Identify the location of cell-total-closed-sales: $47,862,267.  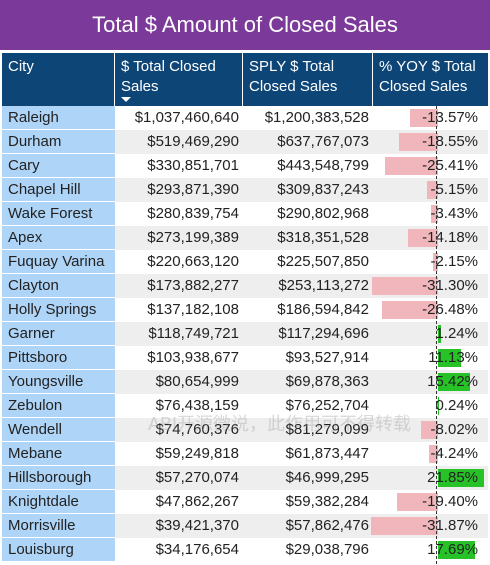
(197, 501).